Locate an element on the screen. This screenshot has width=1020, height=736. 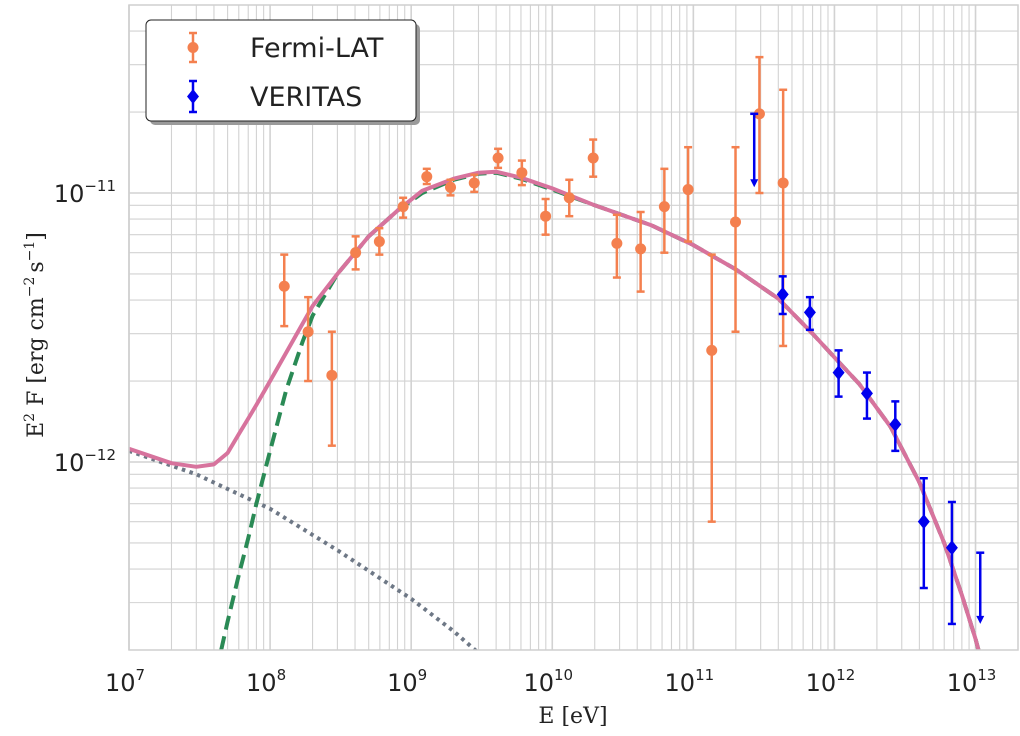
x-tick-label: 10⁸ is located at coordinates (266, 681).